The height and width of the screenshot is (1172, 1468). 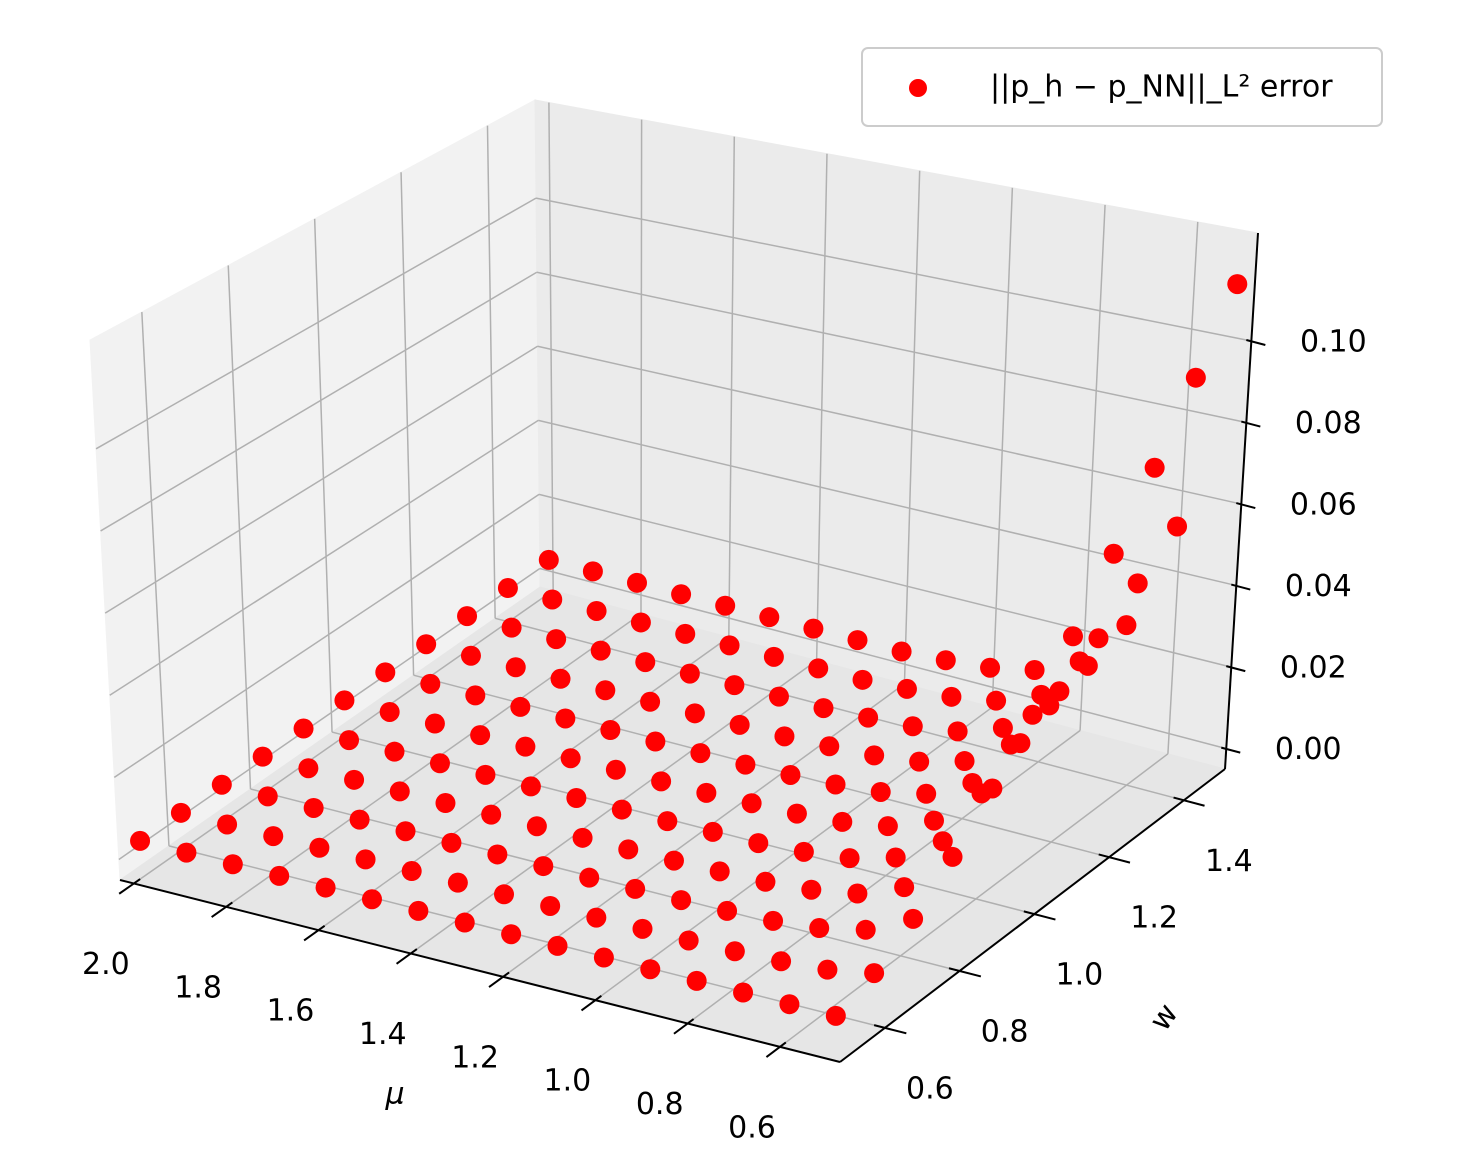 I want to click on y-tick-label: 1.4, so click(x=1229, y=861).